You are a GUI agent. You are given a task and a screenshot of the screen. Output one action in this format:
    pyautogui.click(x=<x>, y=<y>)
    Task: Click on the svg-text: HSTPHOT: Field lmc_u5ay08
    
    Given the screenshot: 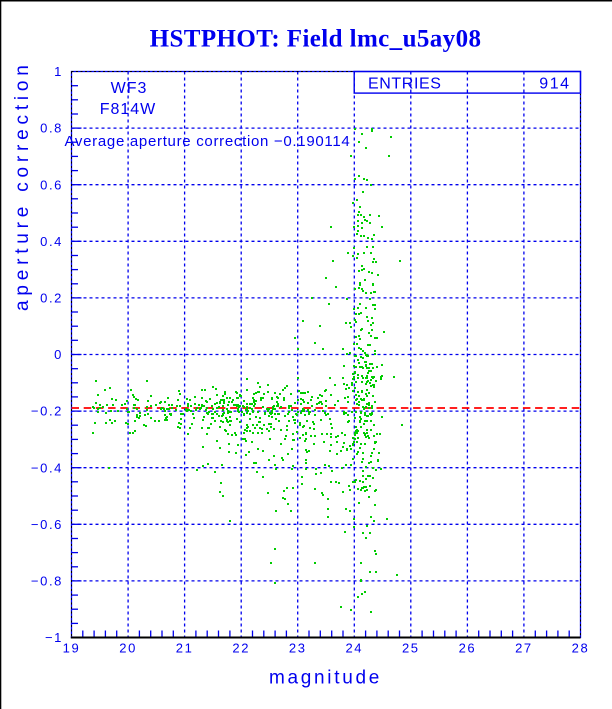 What is the action you would take?
    pyautogui.click(x=316, y=39)
    